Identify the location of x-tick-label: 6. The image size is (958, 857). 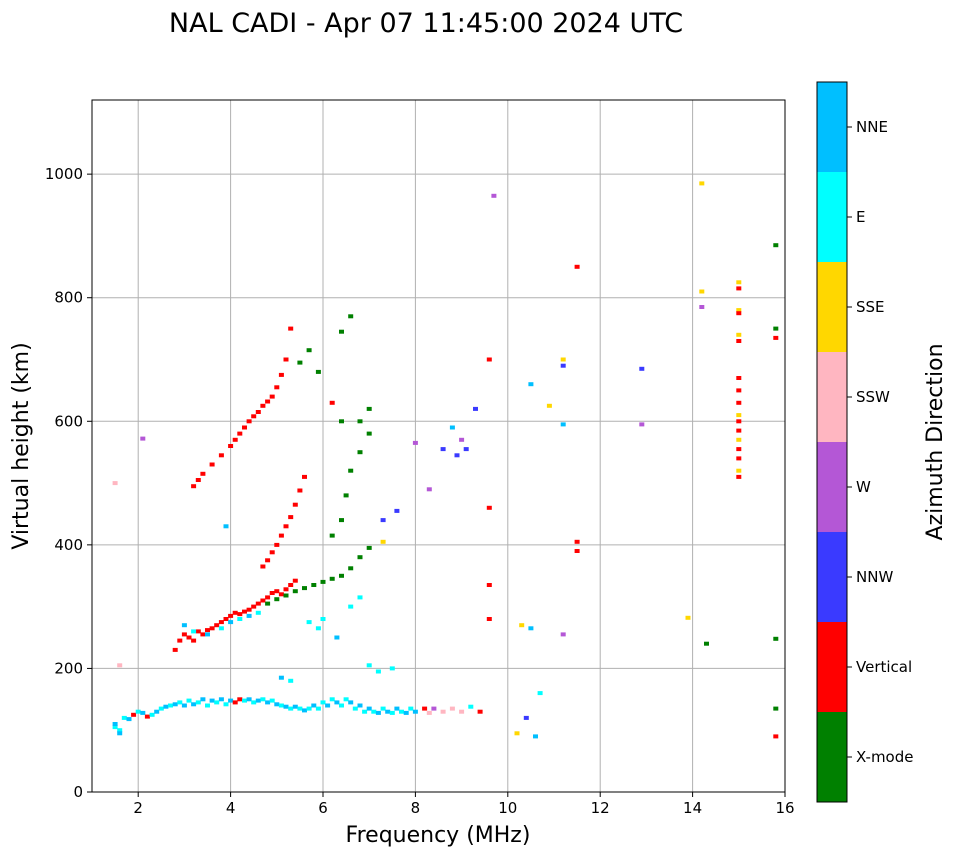
(323, 808).